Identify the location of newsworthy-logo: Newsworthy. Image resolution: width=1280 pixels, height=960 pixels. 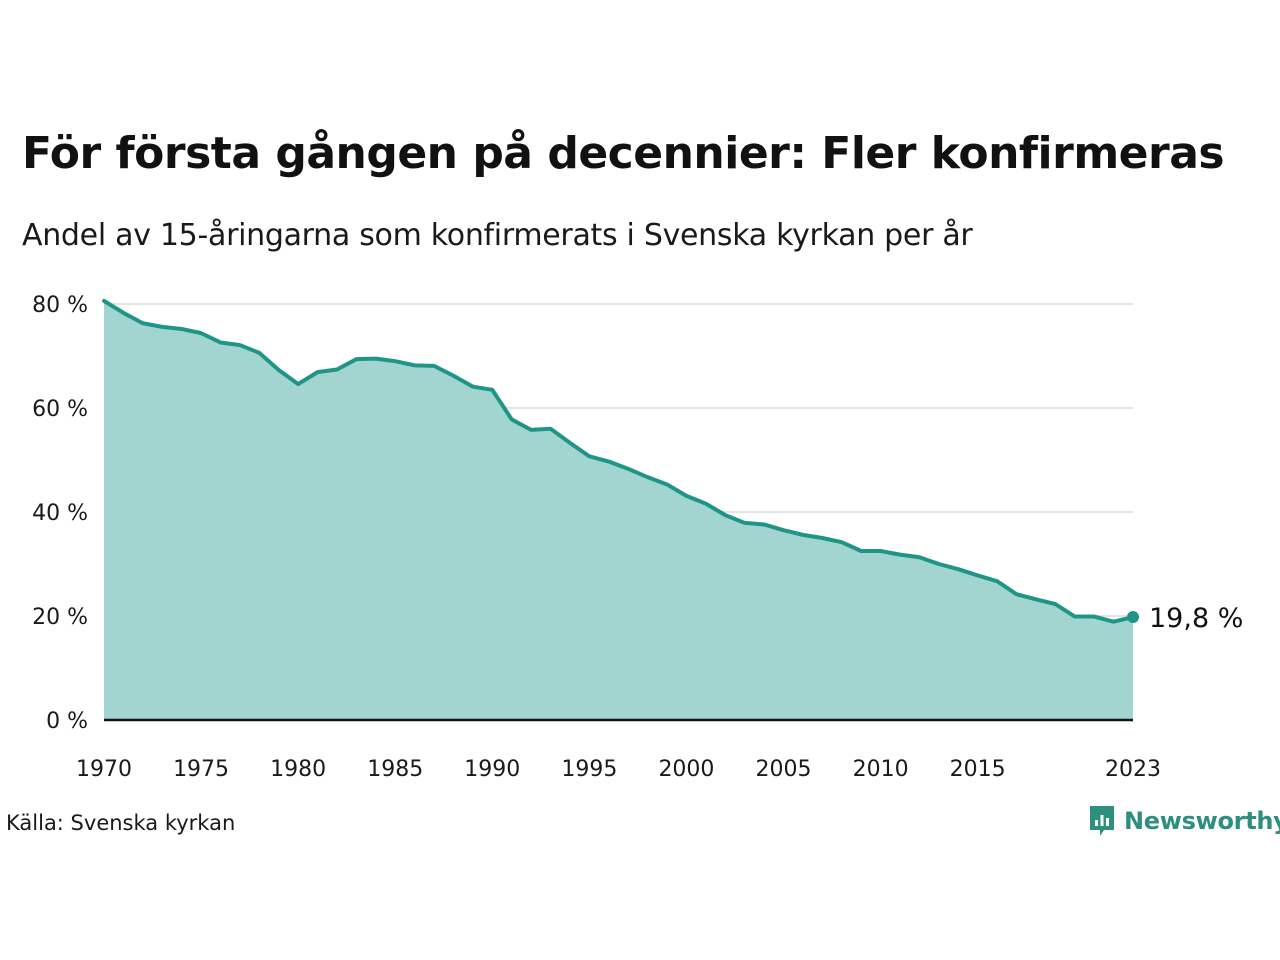
(1184, 821).